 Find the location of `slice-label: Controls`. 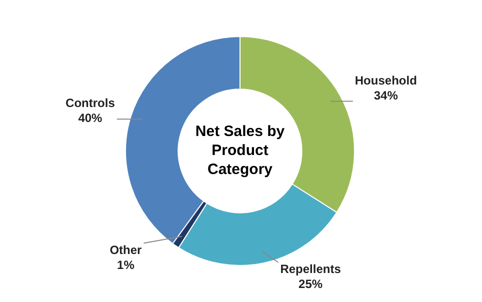

slice-label: Controls is located at coordinates (91, 103).